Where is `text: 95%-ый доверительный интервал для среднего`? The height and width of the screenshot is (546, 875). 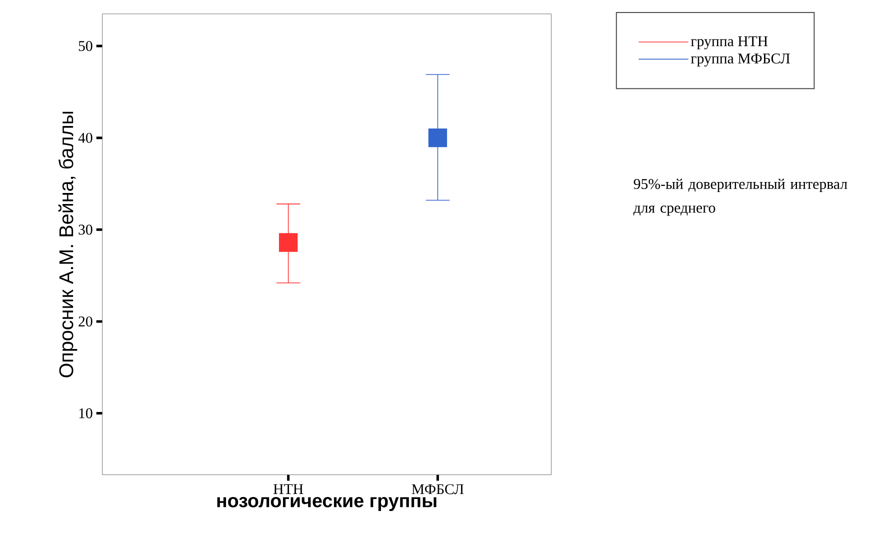
text: 95%-ый доверительный интервал для среднего is located at coordinates (740, 197).